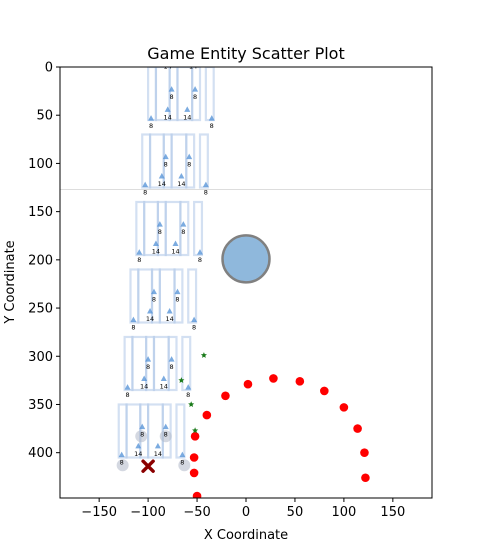 The height and width of the screenshot is (560, 480). What do you see at coordinates (40, 405) in the screenshot?
I see `y-tick-label: 350` at bounding box center [40, 405].